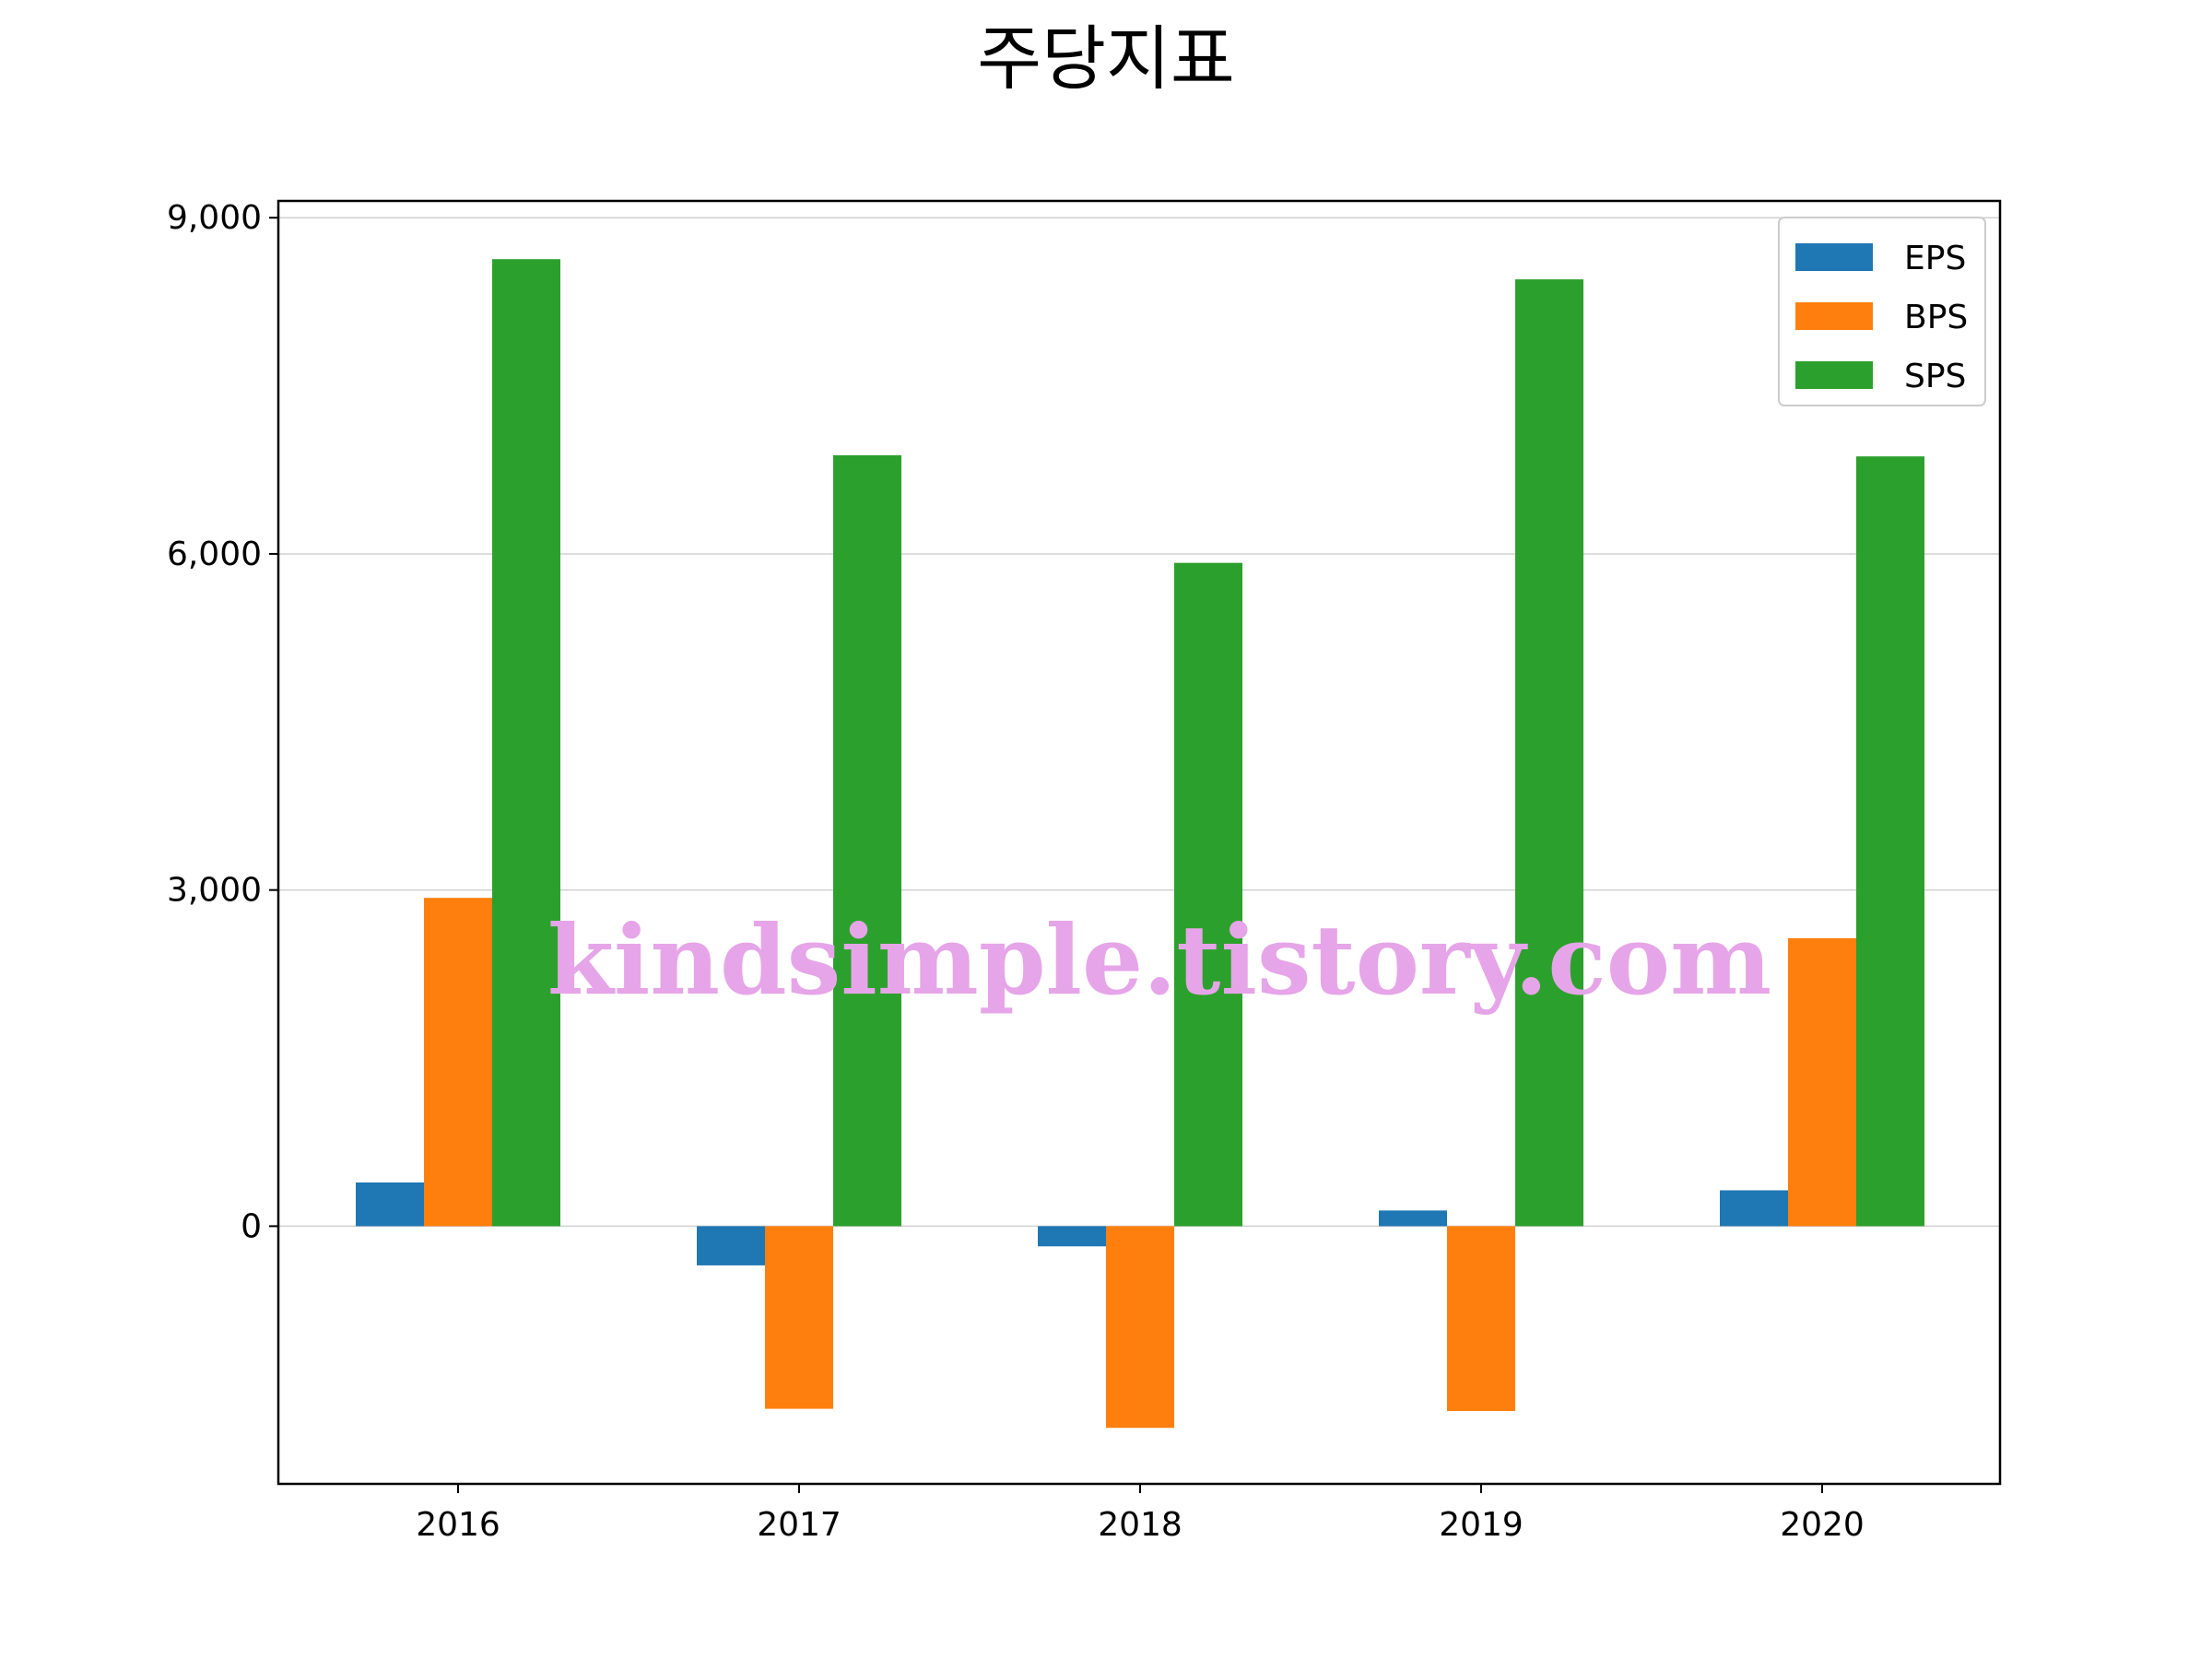 This screenshot has width=2212, height=1659. What do you see at coordinates (799, 1317) in the screenshot?
I see `bar-bps-2017` at bounding box center [799, 1317].